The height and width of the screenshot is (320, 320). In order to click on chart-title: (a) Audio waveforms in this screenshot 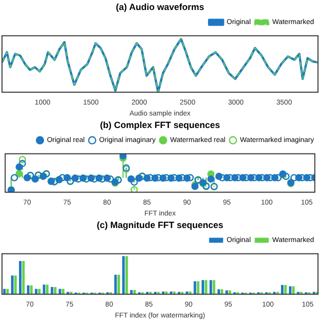, I will do `click(160, 7)`.